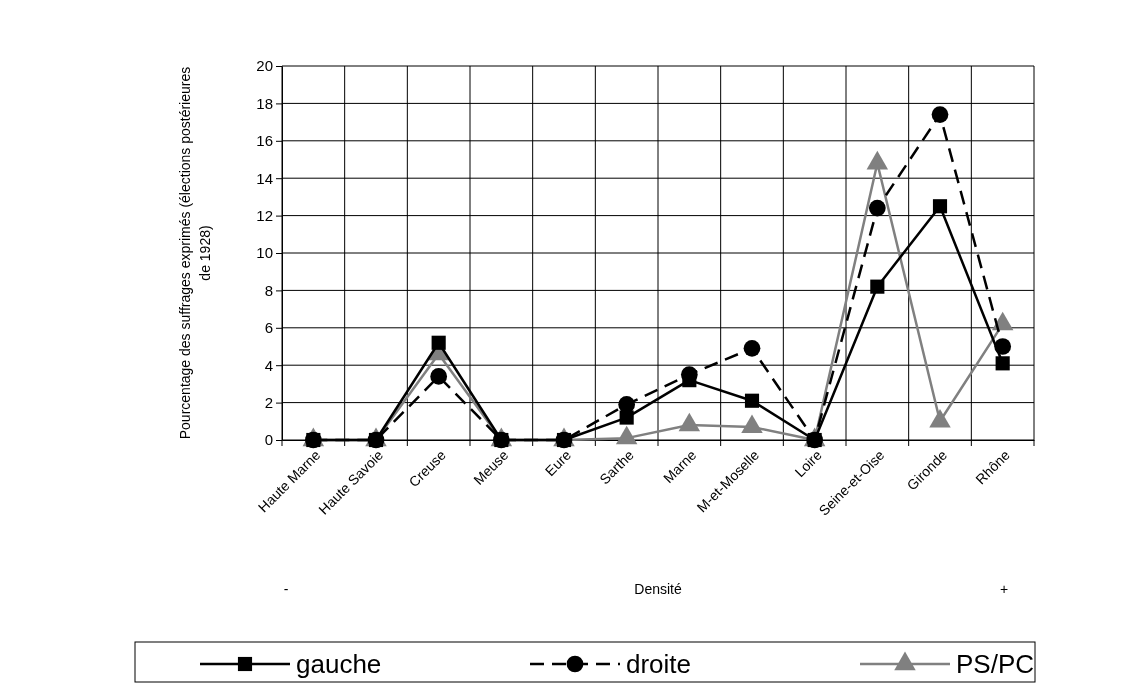  What do you see at coordinates (268, 328) in the screenshot?
I see `y-tick-label: 6` at bounding box center [268, 328].